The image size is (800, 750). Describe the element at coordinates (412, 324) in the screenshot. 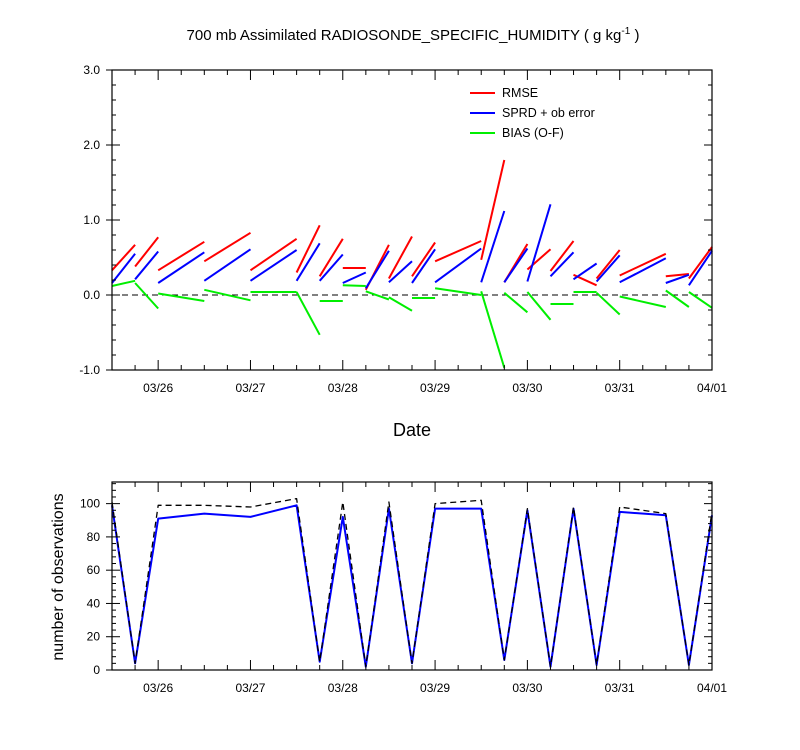

I see `series-bias-o-f` at that location.